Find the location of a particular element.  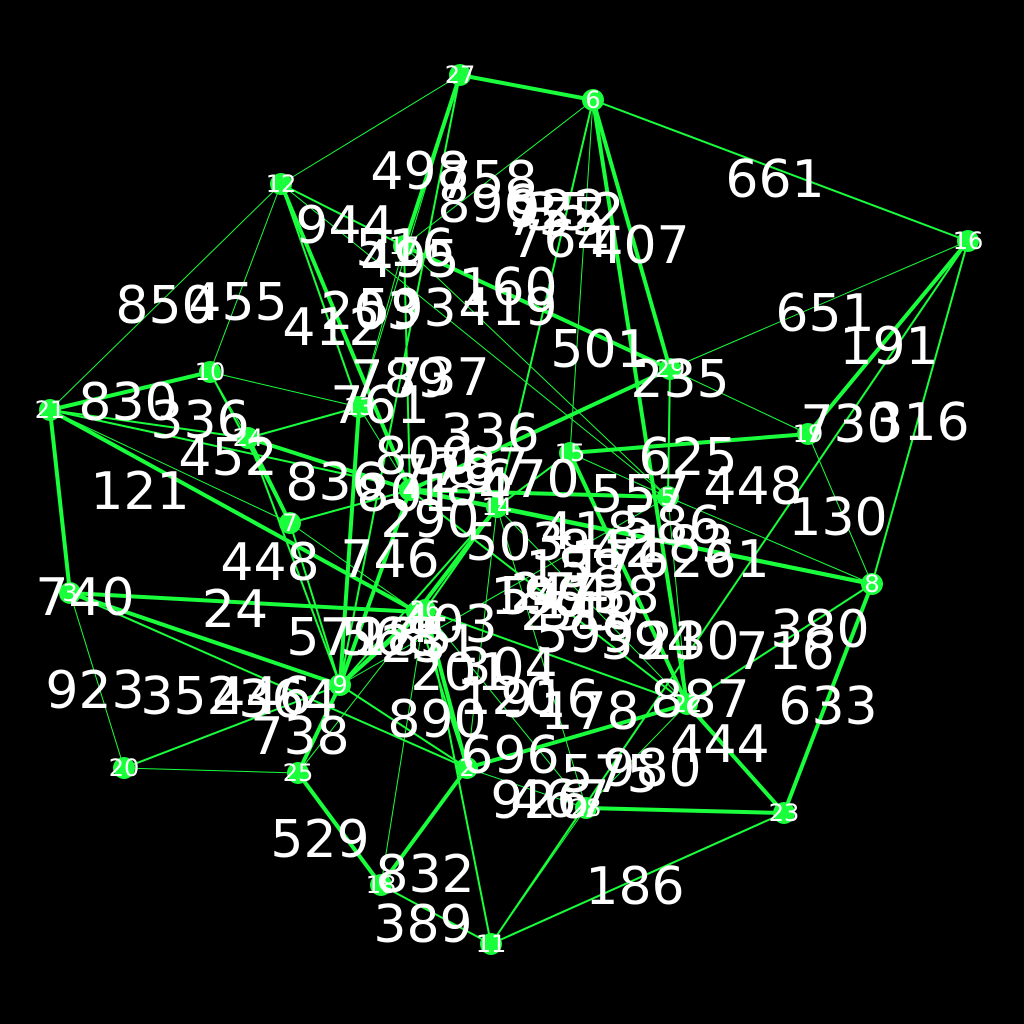

edge-label: 593 is located at coordinates (406, 309).